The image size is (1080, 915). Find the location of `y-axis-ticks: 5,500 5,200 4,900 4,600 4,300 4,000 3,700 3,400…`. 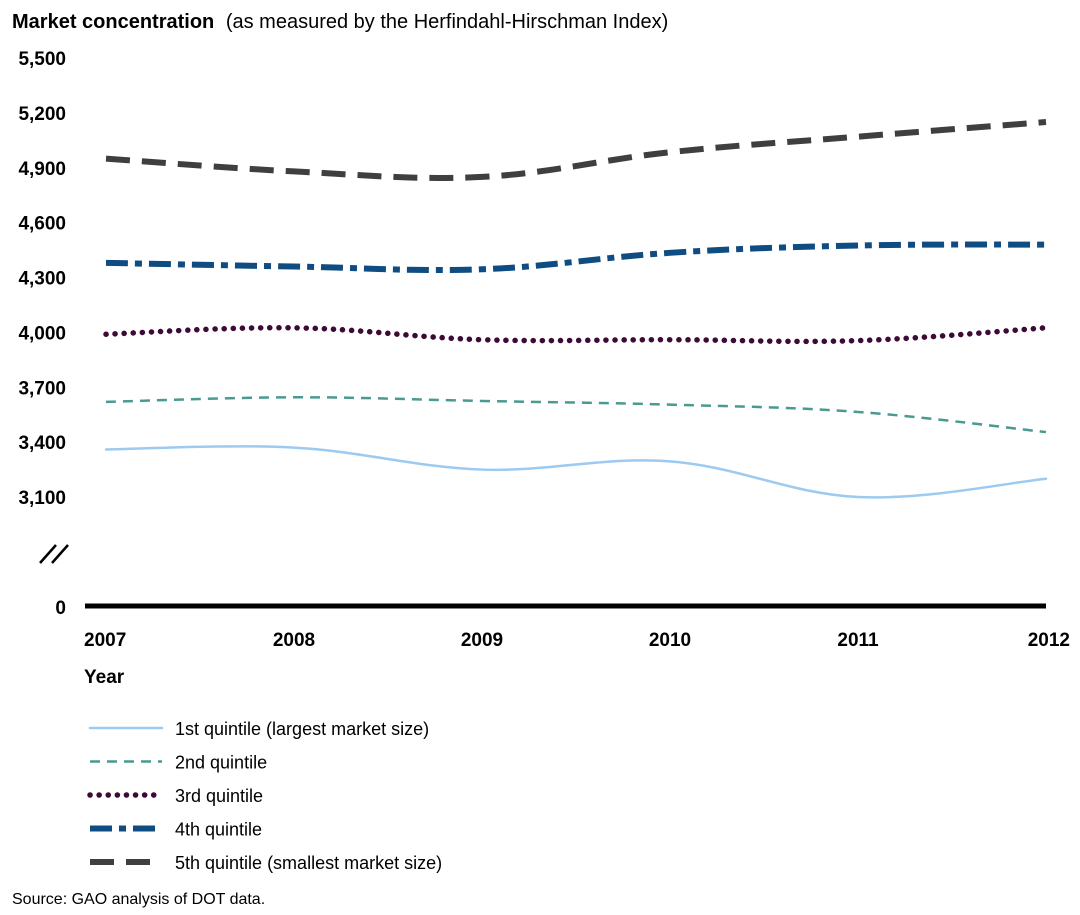

y-axis-ticks: 5,500 5,200 4,900 4,600 4,300 4,000 3,700 3,400… is located at coordinates (42, 279).